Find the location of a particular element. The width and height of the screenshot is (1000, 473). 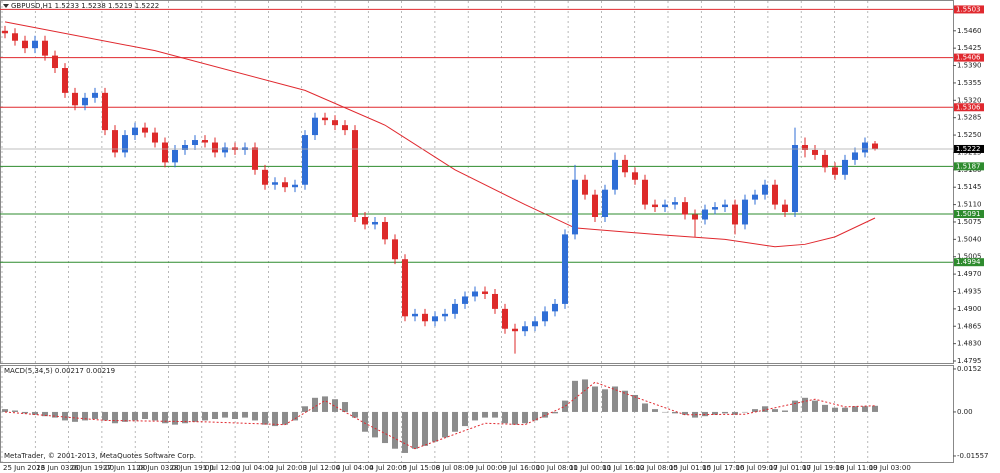

x-tick-label: 10 Jul 08:00 is located at coordinates (557, 468).